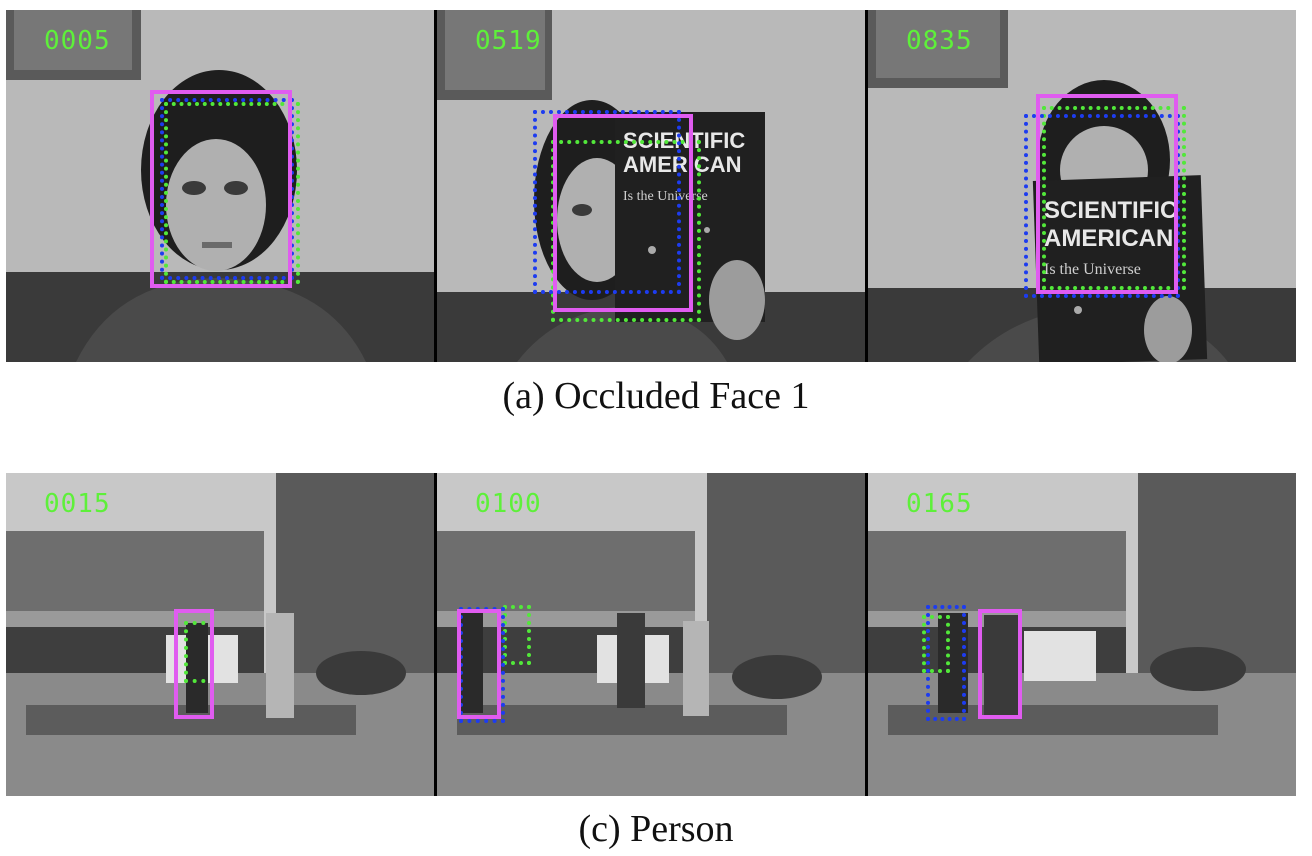  I want to click on frame-number-label: 0005, so click(77, 41).